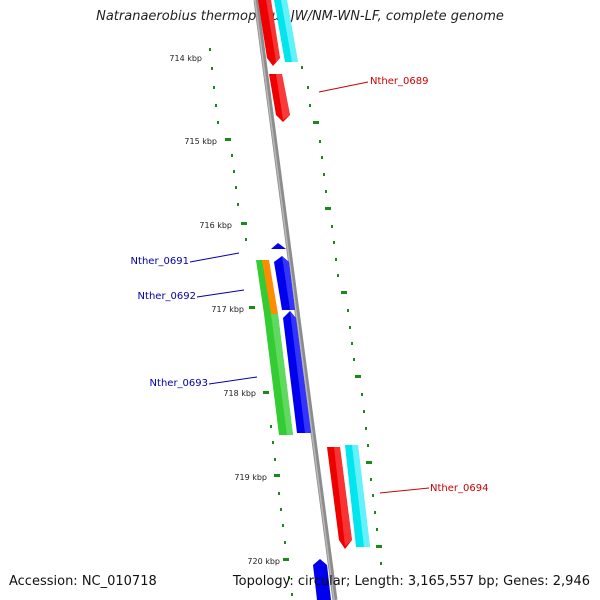 Image resolution: width=600 pixels, height=600 pixels. What do you see at coordinates (341, 315) in the screenshot?
I see `right-tick-track` at bounding box center [341, 315].